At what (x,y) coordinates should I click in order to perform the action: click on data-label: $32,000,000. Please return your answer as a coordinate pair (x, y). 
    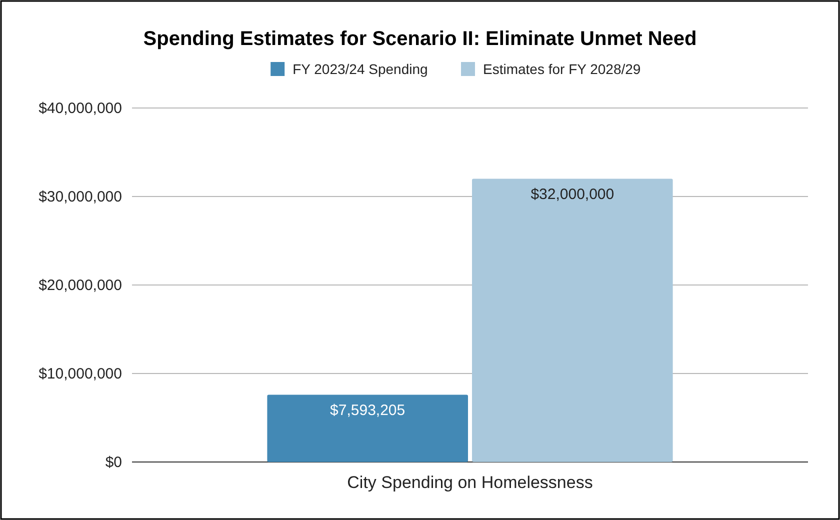
    Looking at the image, I should click on (572, 194).